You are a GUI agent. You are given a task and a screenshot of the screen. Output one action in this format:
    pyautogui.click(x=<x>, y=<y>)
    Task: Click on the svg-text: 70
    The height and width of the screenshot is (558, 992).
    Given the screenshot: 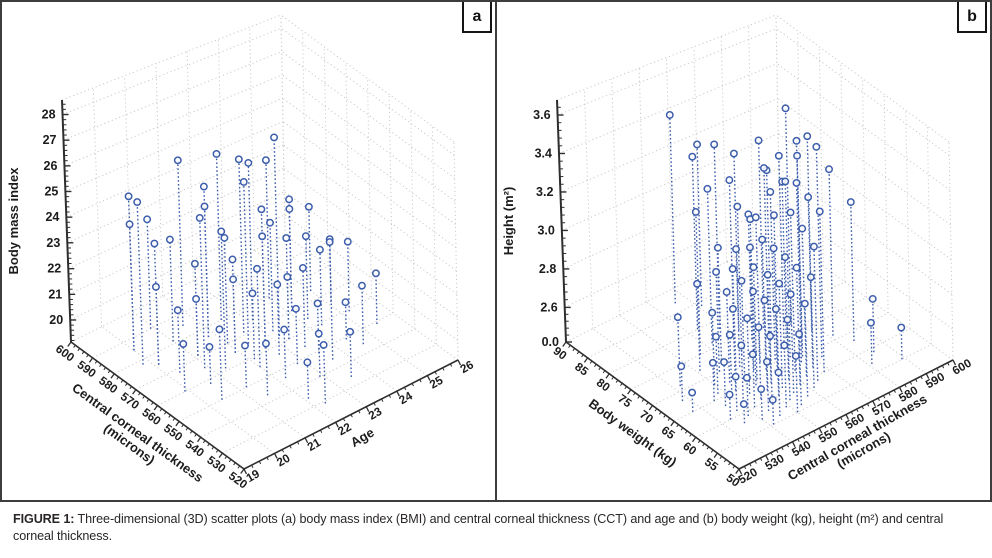 What is the action you would take?
    pyautogui.click(x=646, y=416)
    